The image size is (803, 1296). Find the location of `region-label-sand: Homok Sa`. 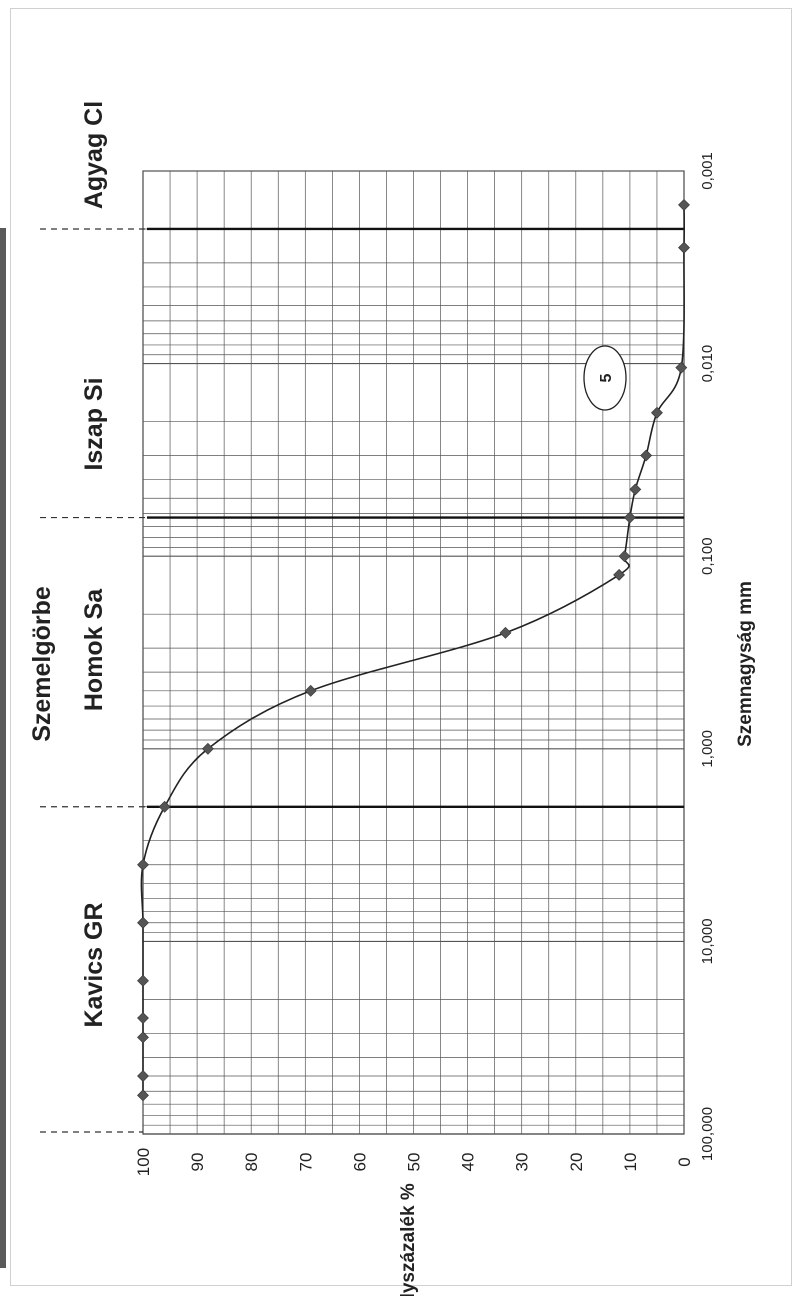

region-label-sand: Homok Sa is located at coordinates (94, 649).